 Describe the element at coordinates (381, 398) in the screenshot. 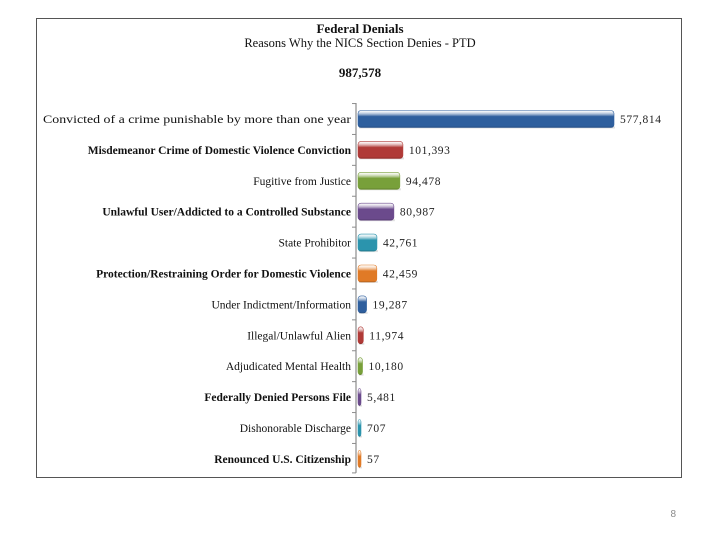

I see `value-label: 5,481` at that location.